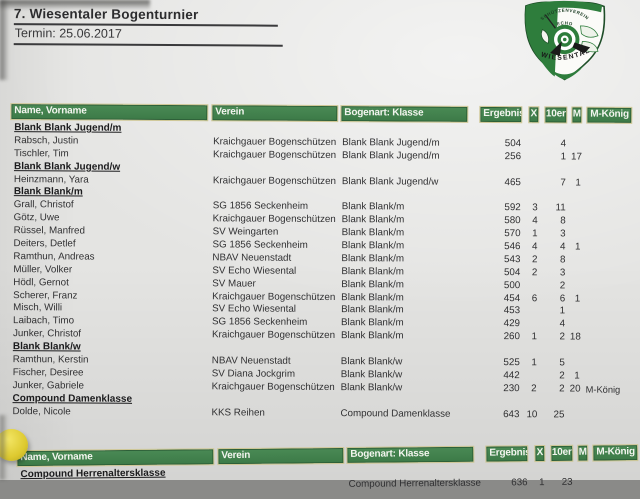  Describe the element at coordinates (45, 295) in the screenshot. I see `player-name: Scherer, Franz` at that location.